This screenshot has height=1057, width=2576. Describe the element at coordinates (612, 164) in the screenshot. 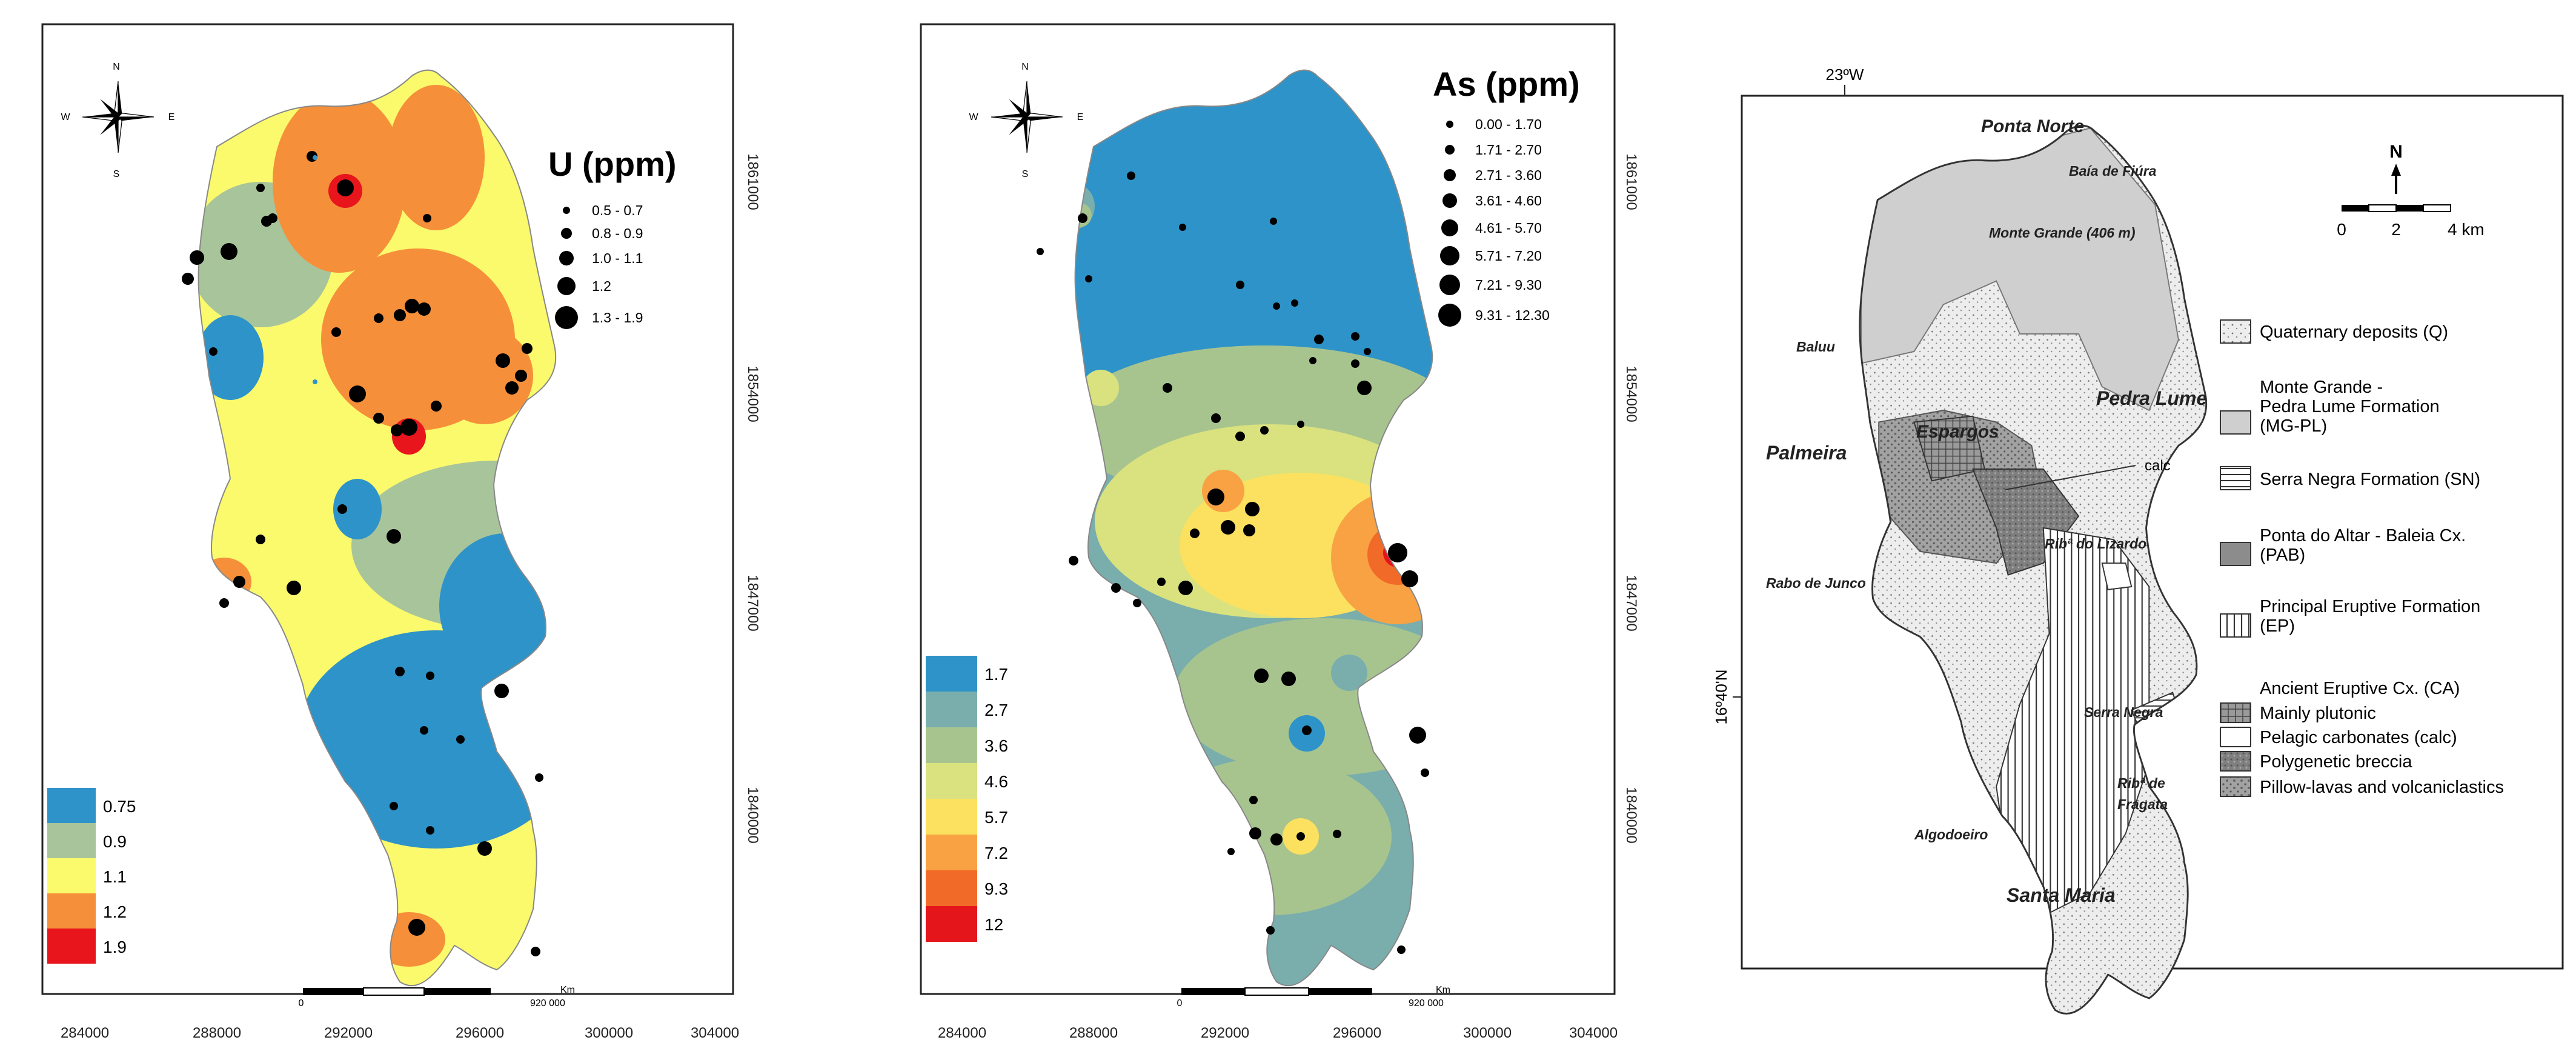

I see `u-map-title: U (ppm)` at that location.